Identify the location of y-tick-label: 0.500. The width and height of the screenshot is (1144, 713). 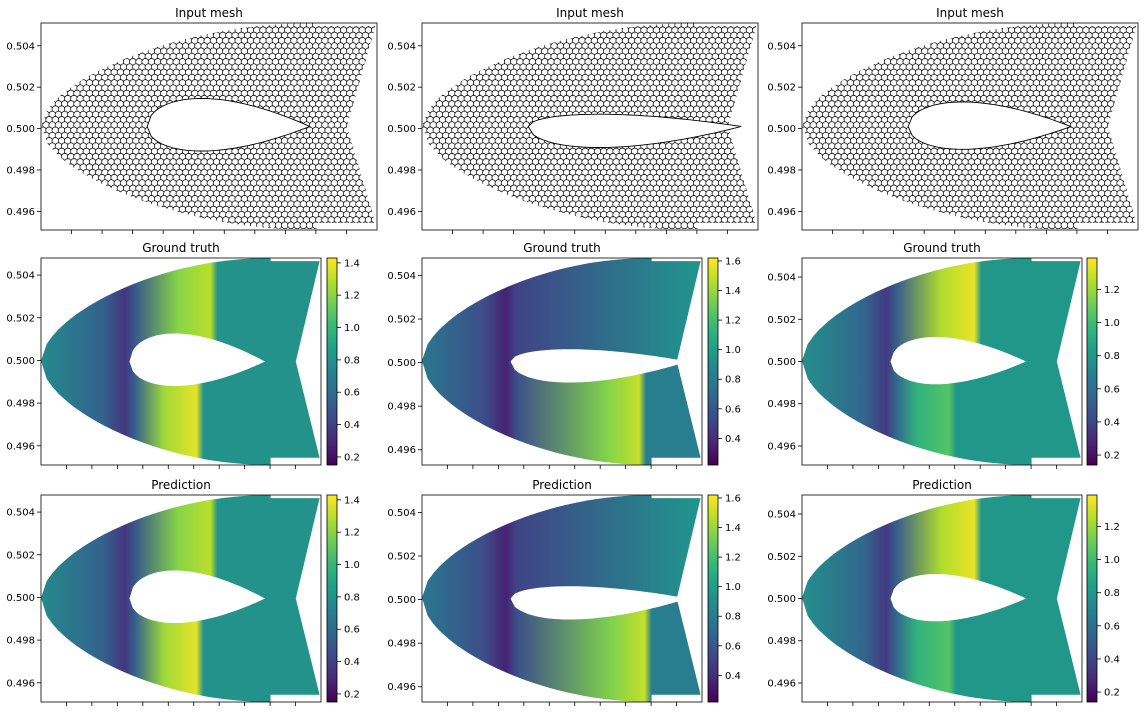
(401, 129).